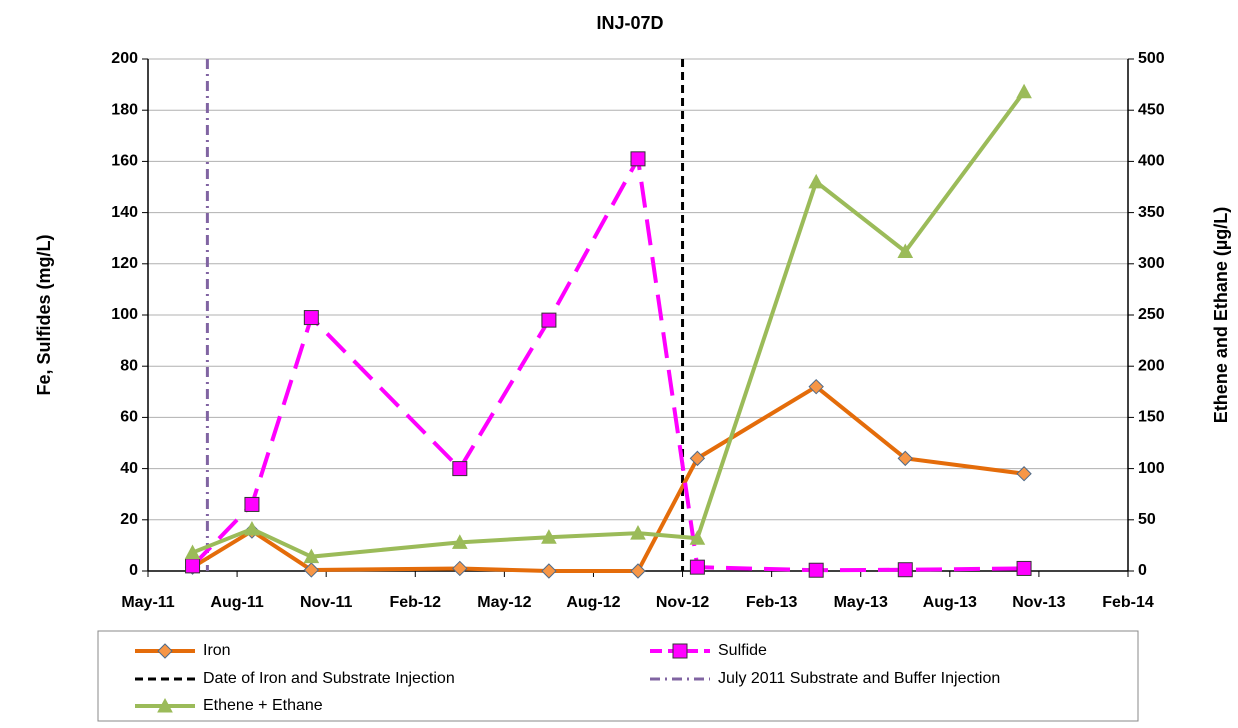 Image resolution: width=1238 pixels, height=728 pixels. What do you see at coordinates (217, 650) in the screenshot?
I see `legend-label: Iron` at bounding box center [217, 650].